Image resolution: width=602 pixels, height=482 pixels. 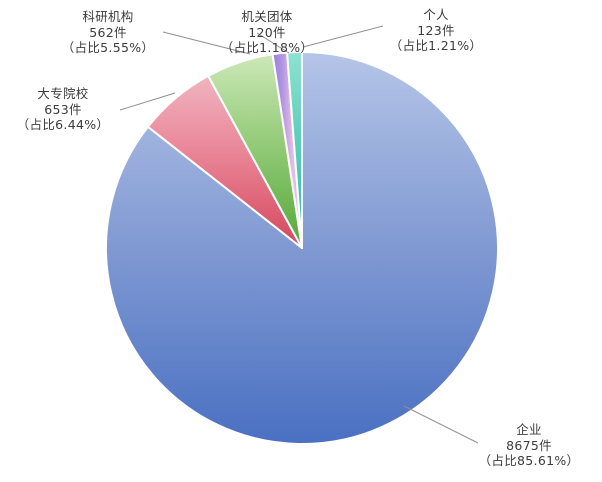 What do you see at coordinates (108, 16) in the screenshot?
I see `label-category: 科研机构` at bounding box center [108, 16].